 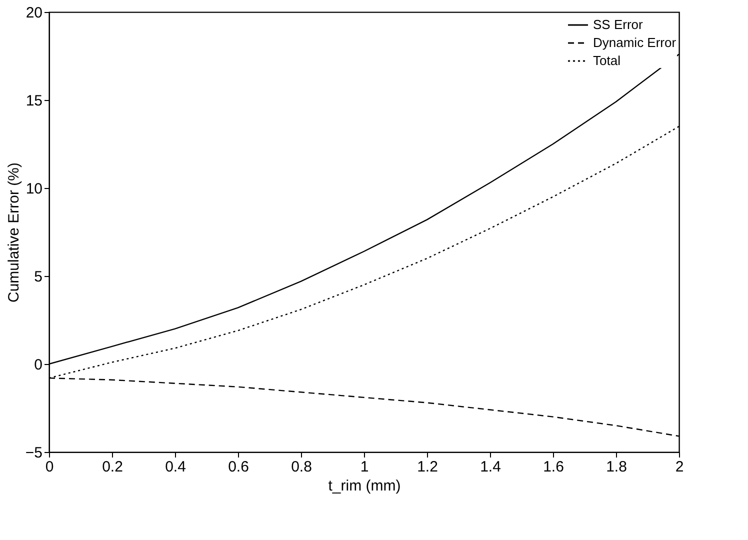 I want to click on x-axis-title: t_rim (mm), so click(x=364, y=486).